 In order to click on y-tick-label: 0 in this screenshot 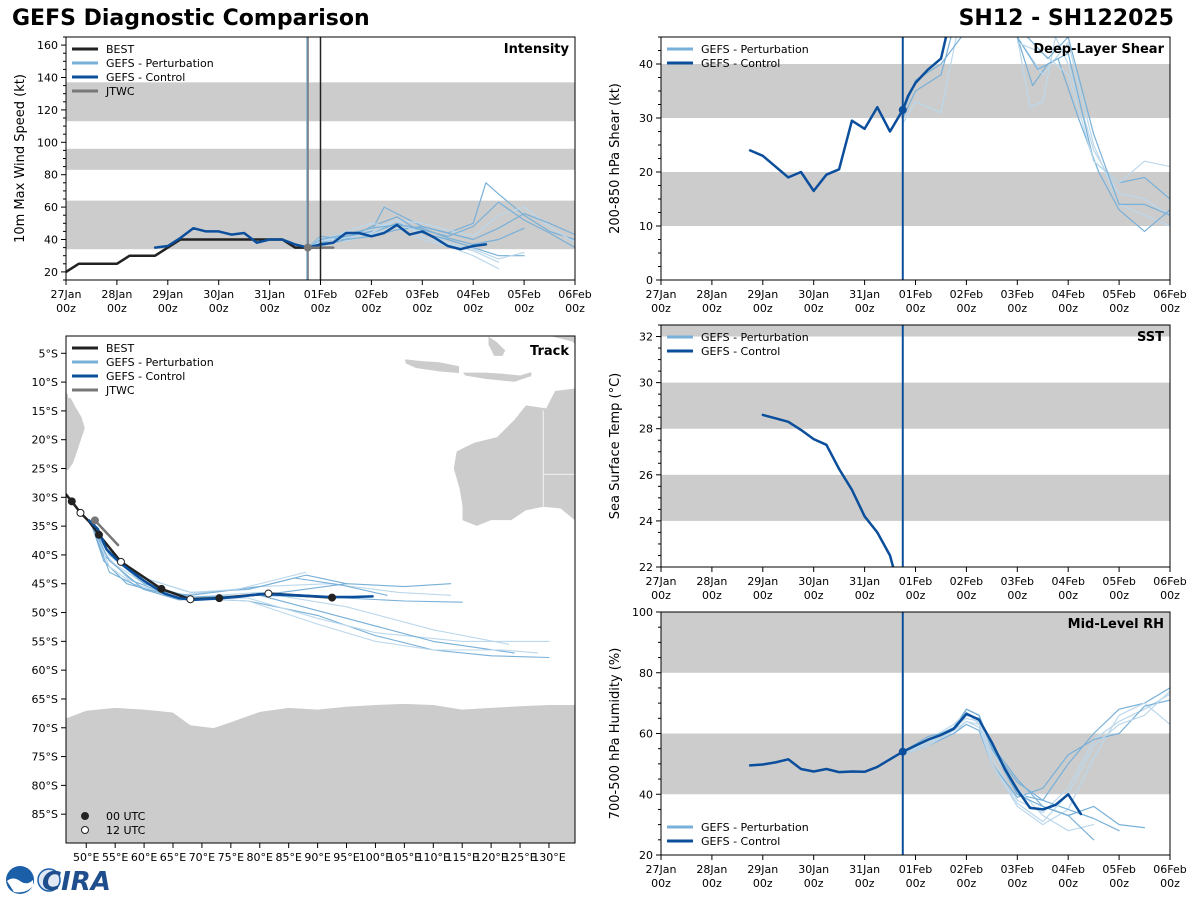, I will do `click(649, 280)`.